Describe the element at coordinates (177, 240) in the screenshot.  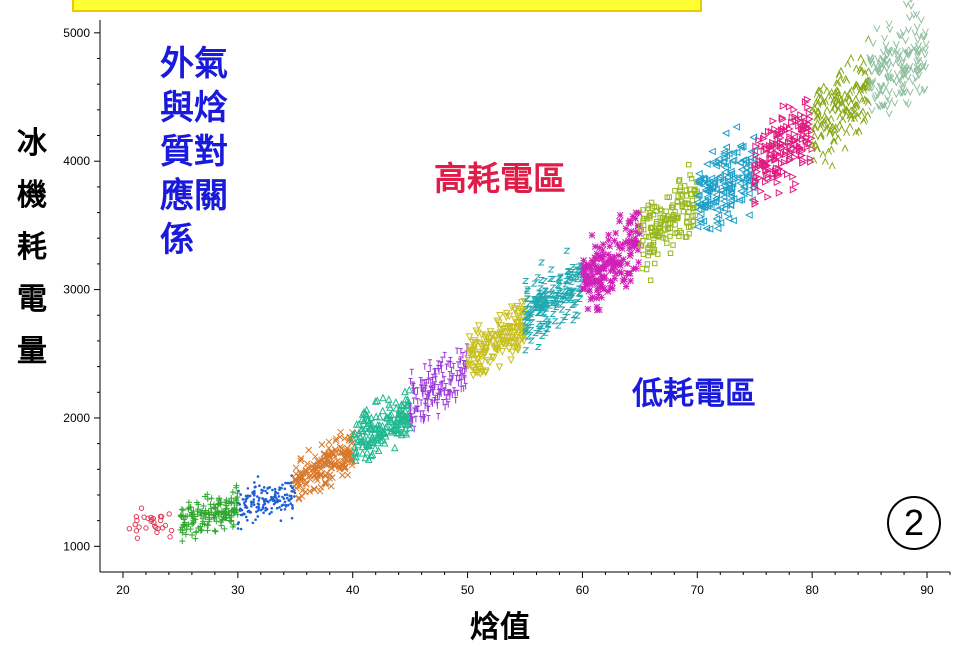
I see `title-line: 係` at that location.